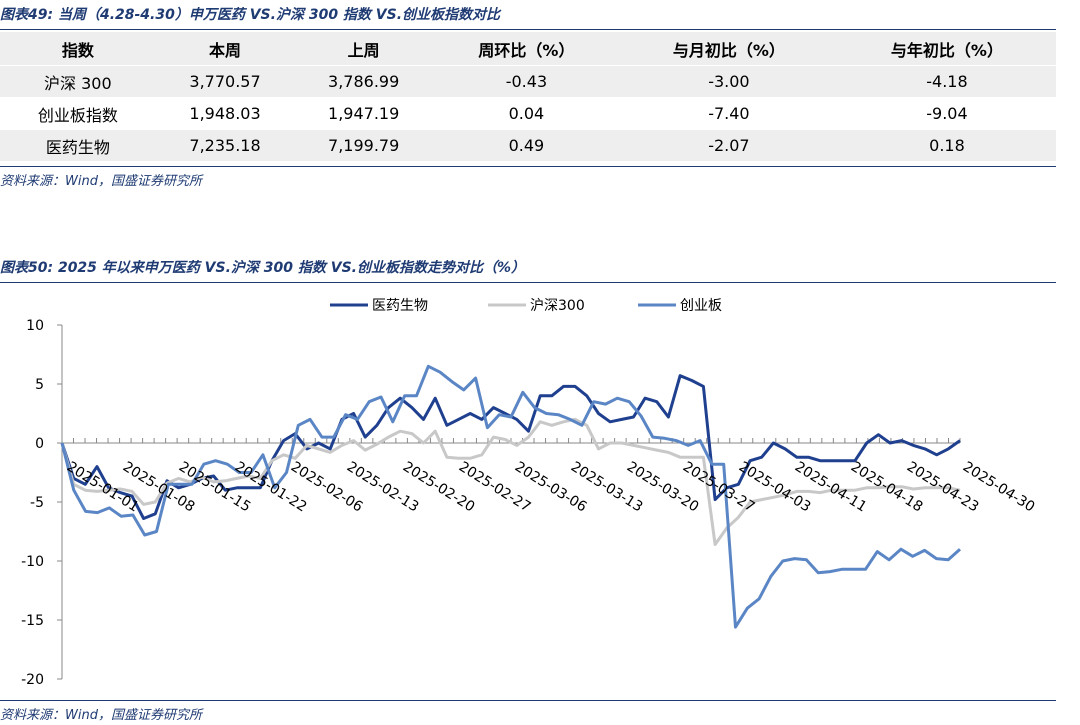  What do you see at coordinates (528, 166) in the screenshot?
I see `table-bottom-rule` at bounding box center [528, 166].